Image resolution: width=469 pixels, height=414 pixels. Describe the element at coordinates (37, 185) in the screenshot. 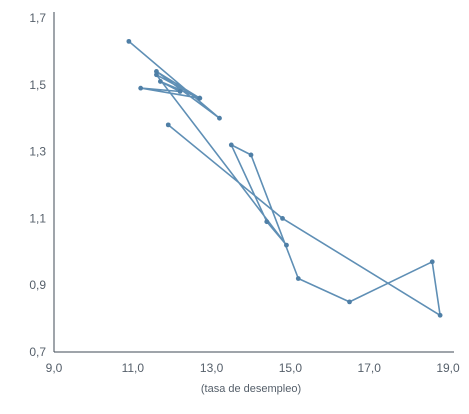

I see `y-axis-ticks: 0,7 0,9 1,1 1,3 1,5 1,7` at that location.